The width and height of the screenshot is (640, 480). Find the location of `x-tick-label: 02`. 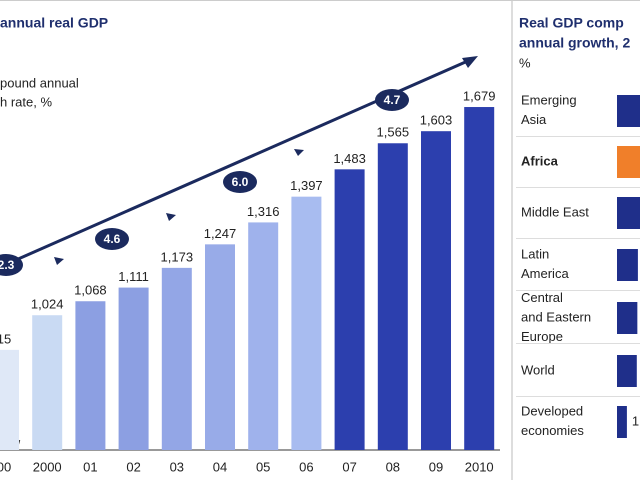

x-tick-label: 02 is located at coordinates (133, 466).